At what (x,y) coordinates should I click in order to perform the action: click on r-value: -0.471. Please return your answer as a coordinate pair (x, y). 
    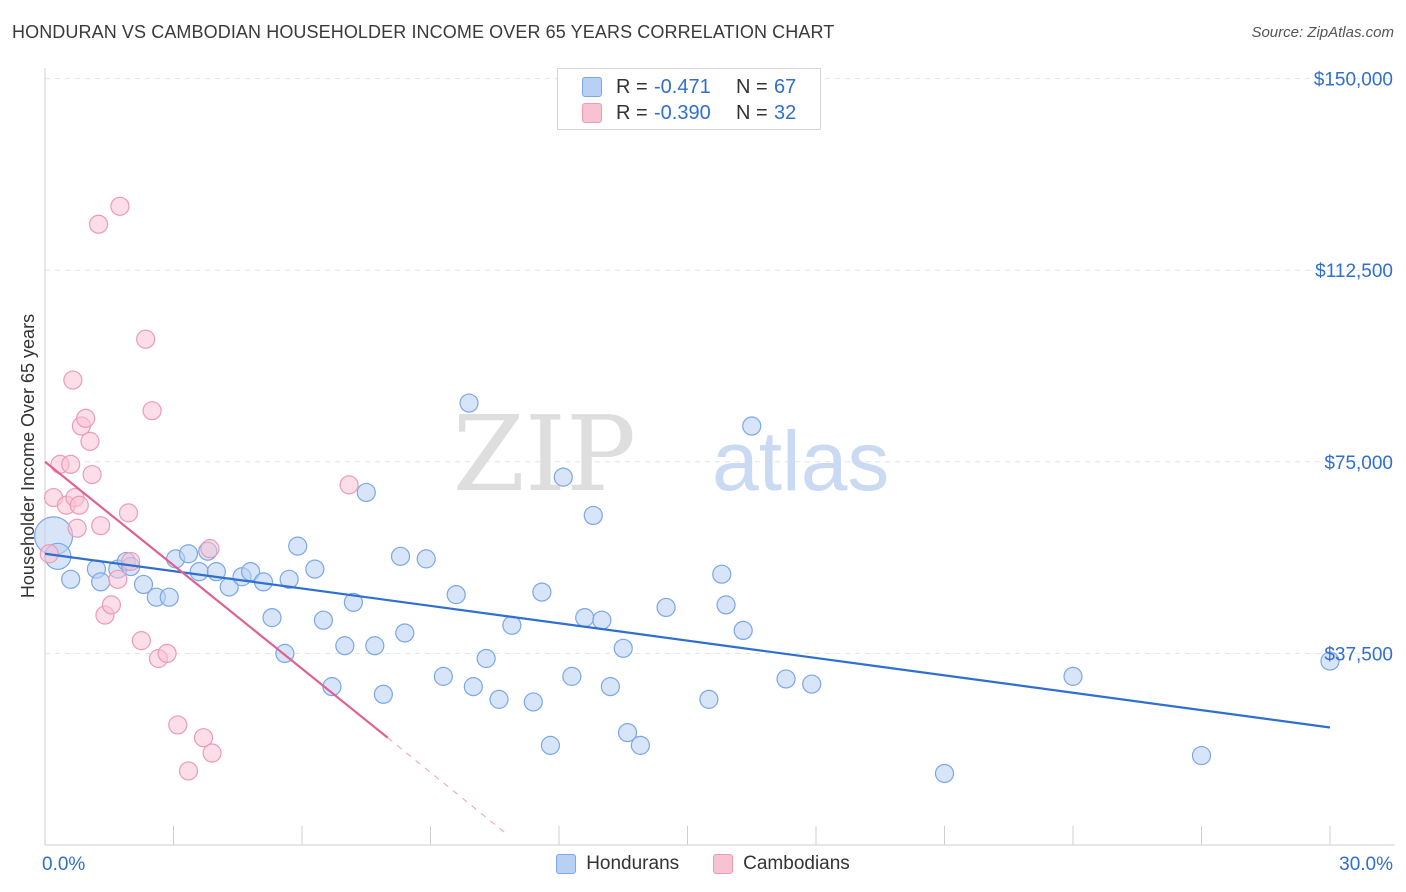
    Looking at the image, I should click on (682, 86).